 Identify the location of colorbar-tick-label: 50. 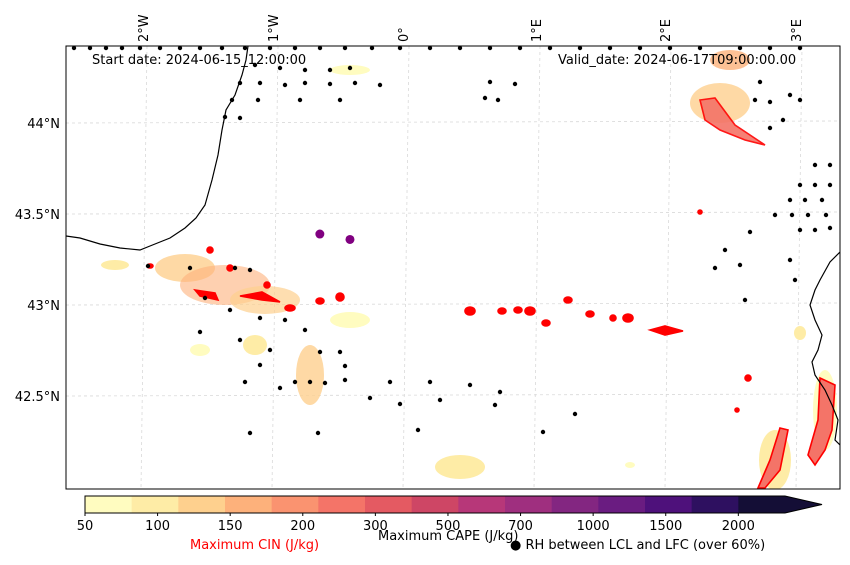
(85, 526).